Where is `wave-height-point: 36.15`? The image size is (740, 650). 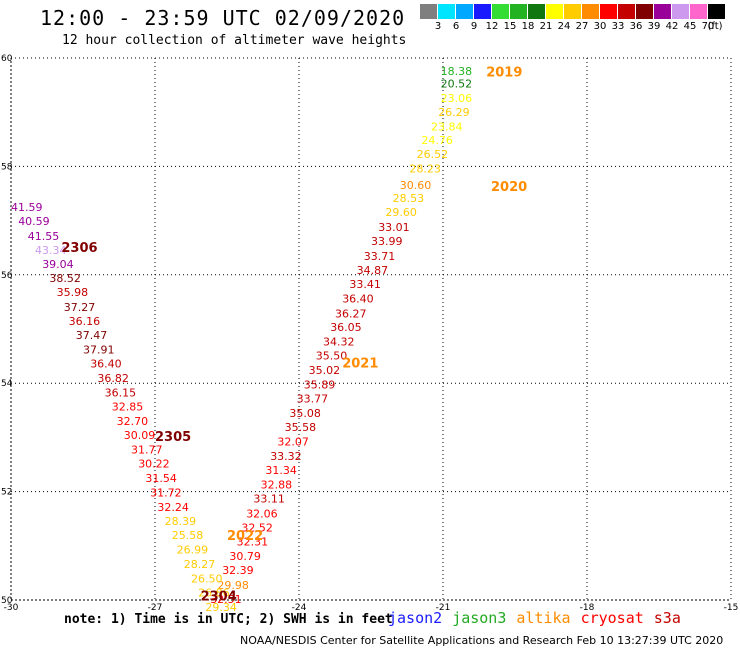 wave-height-point: 36.15 is located at coordinates (121, 392).